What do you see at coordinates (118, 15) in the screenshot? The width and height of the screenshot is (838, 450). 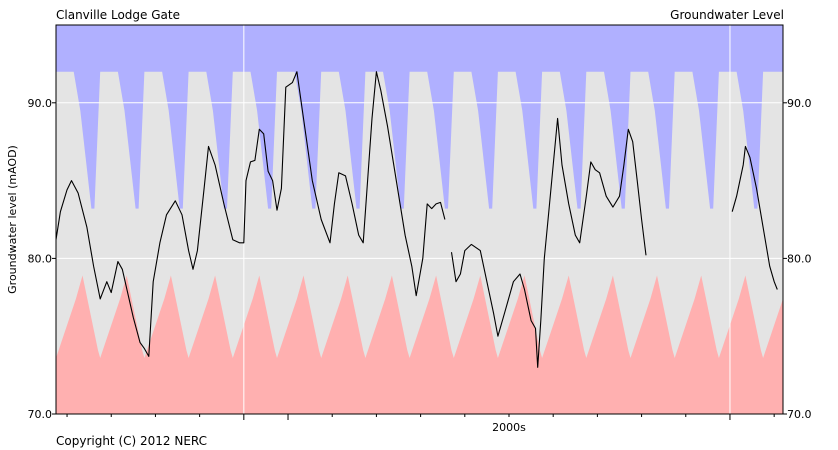 I see `site-title: Clanville Lodge Gate` at bounding box center [118, 15].